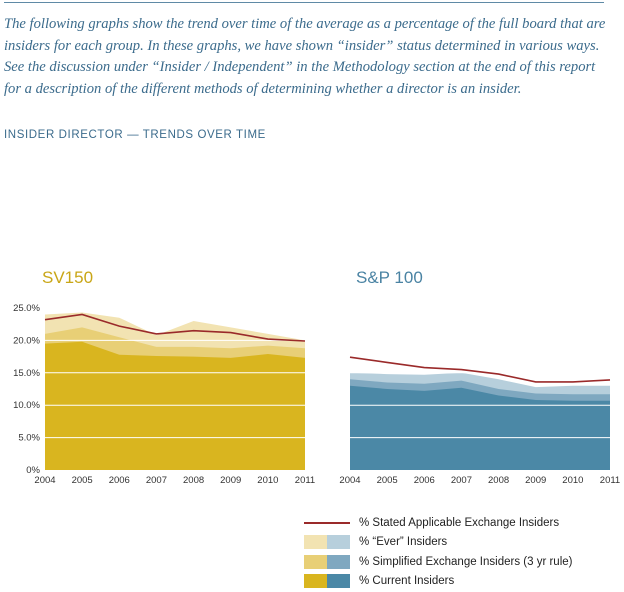 The image size is (624, 592). I want to click on sv150-y-tick-label: 0%, so click(33, 470).